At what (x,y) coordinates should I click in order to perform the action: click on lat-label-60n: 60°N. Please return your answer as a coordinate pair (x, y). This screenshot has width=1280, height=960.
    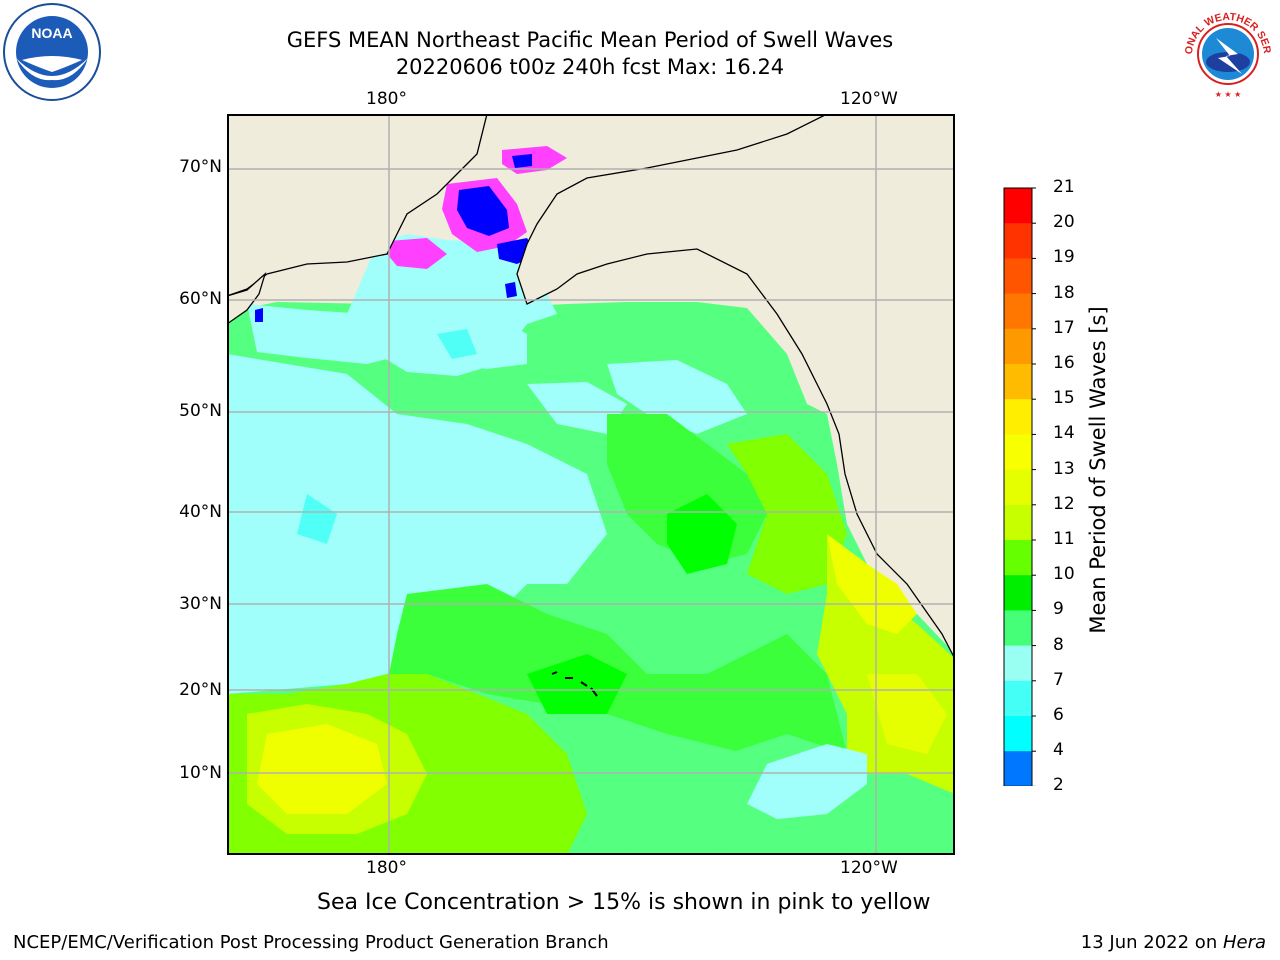
    Looking at the image, I should click on (200, 299).